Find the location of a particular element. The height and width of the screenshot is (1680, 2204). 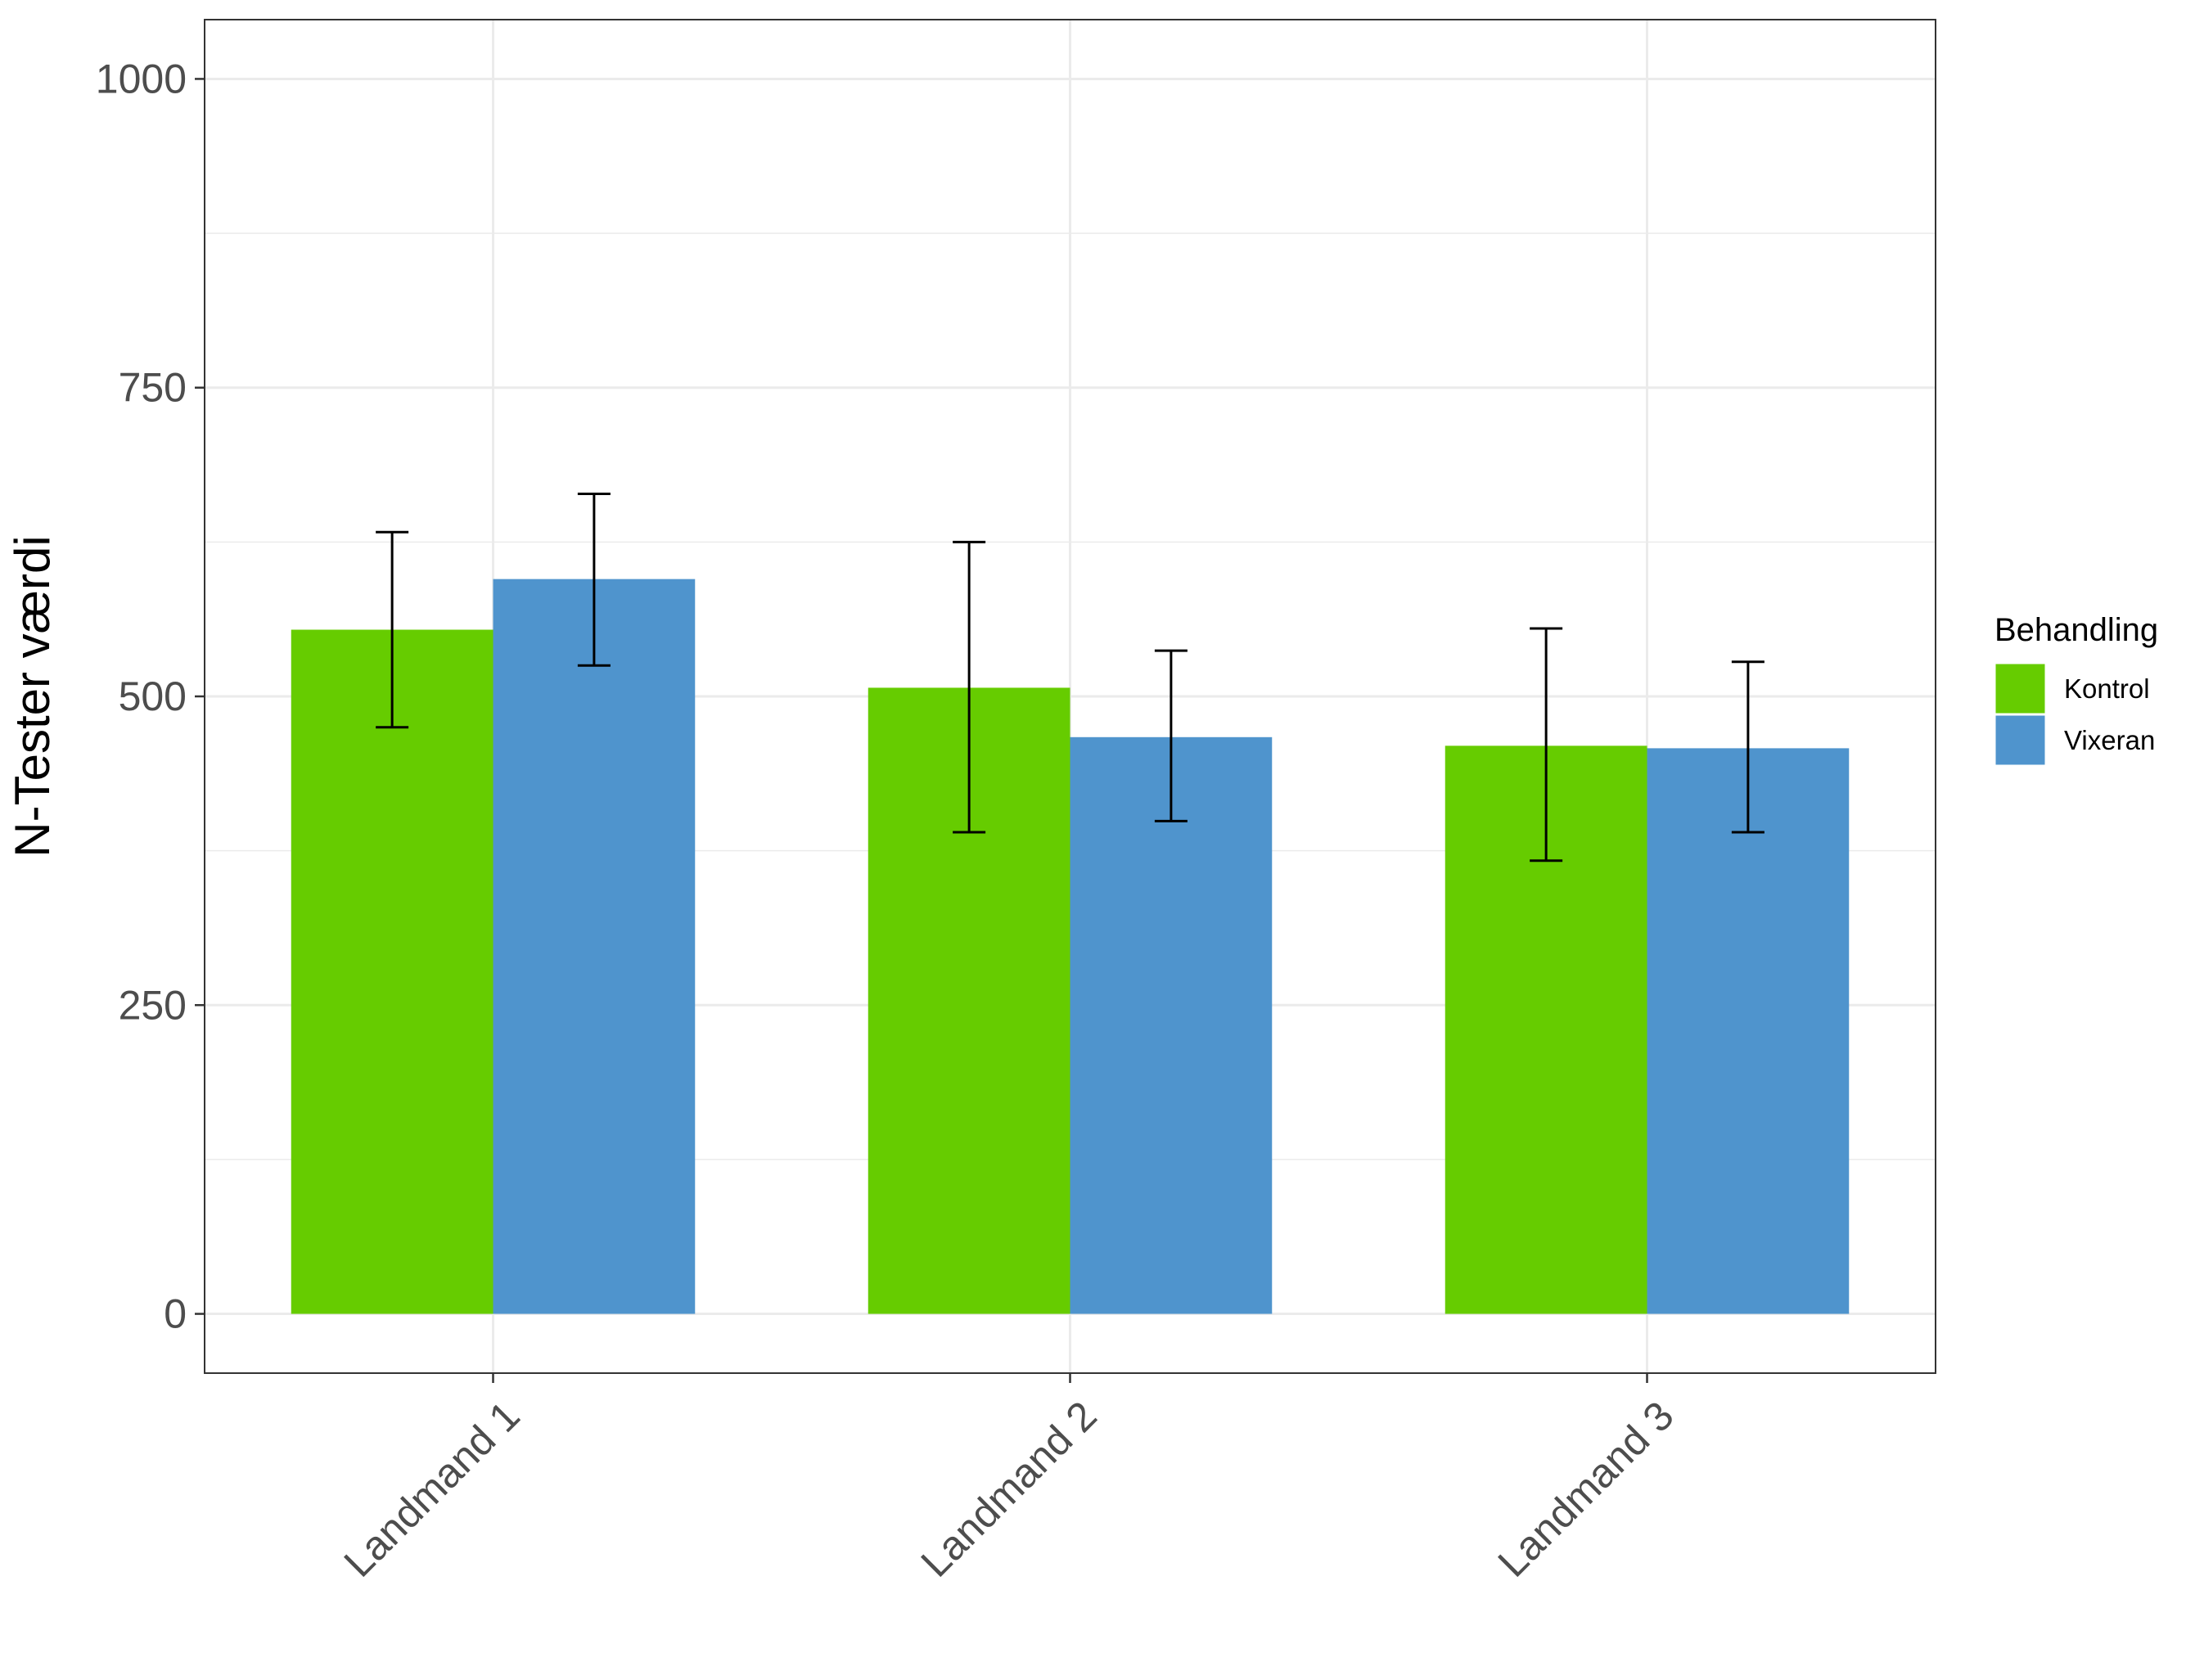

y-tick-label: 1000 is located at coordinates (141, 79).